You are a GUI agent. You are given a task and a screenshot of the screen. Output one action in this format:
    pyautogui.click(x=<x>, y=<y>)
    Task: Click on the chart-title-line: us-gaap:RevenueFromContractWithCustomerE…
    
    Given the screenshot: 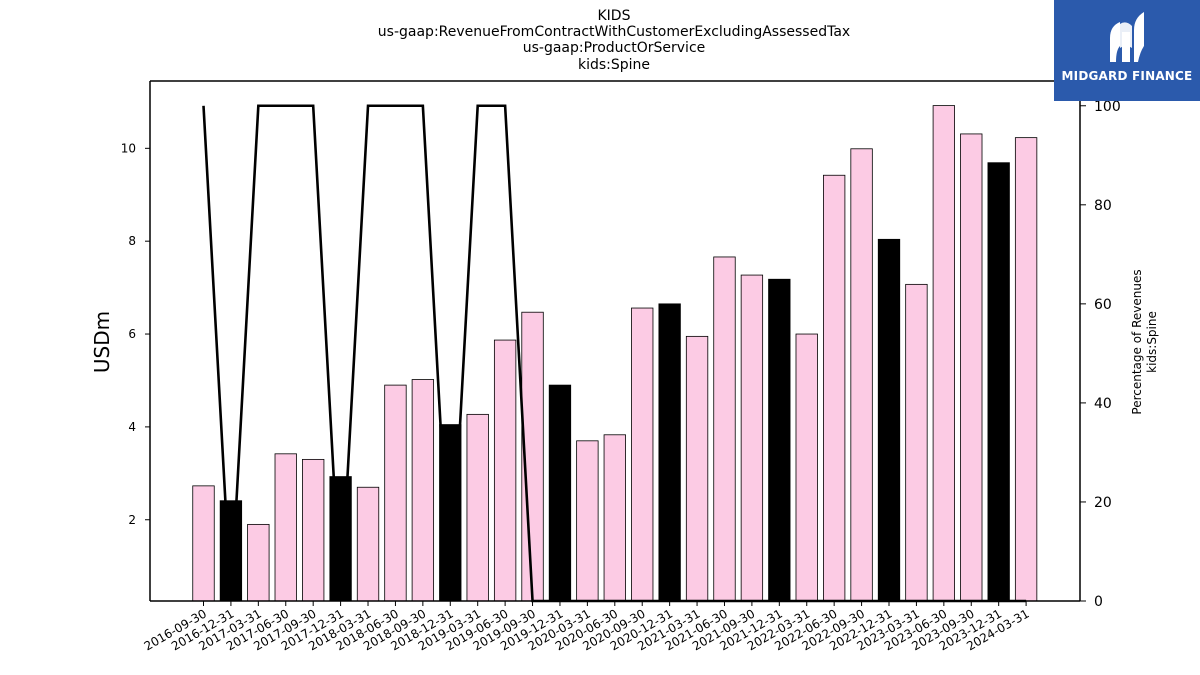 What is the action you would take?
    pyautogui.click(x=614, y=32)
    